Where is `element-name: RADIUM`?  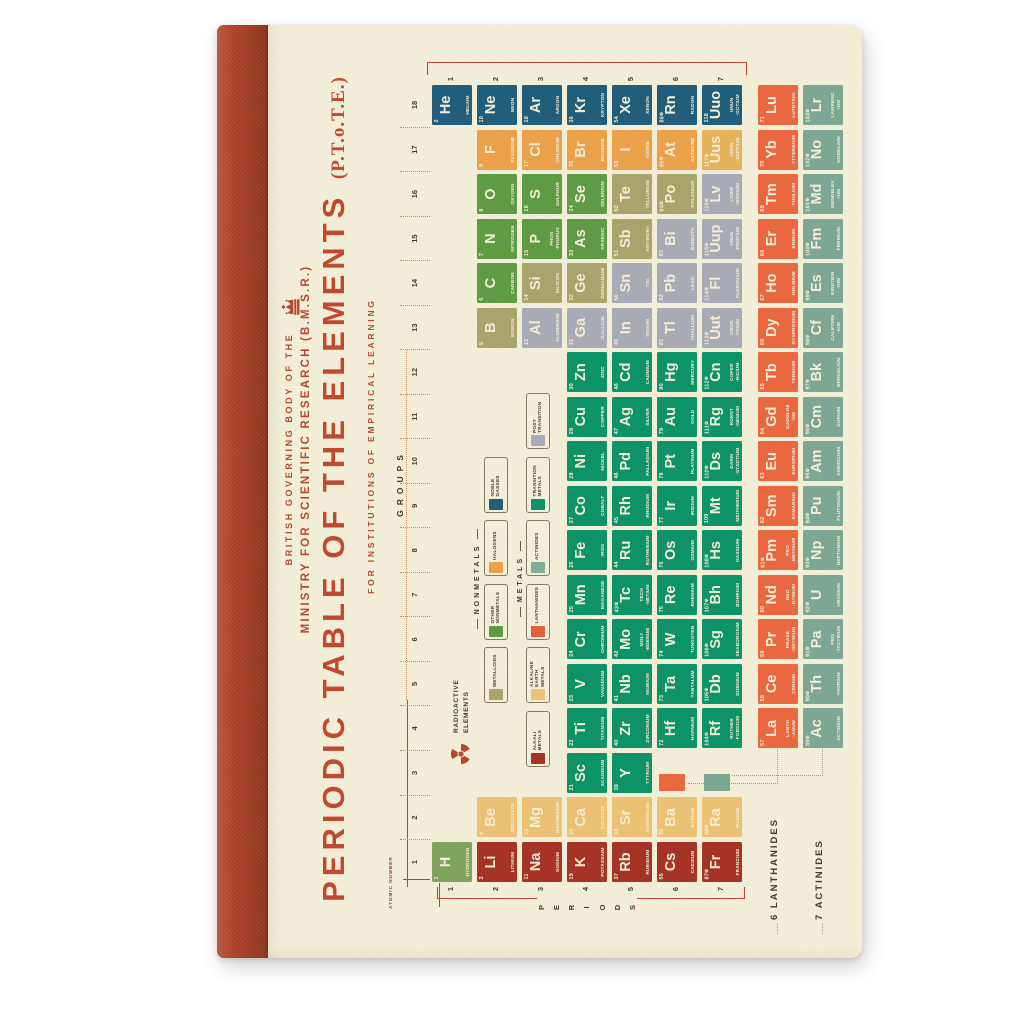 element-name: RADIUM is located at coordinates (737, 817).